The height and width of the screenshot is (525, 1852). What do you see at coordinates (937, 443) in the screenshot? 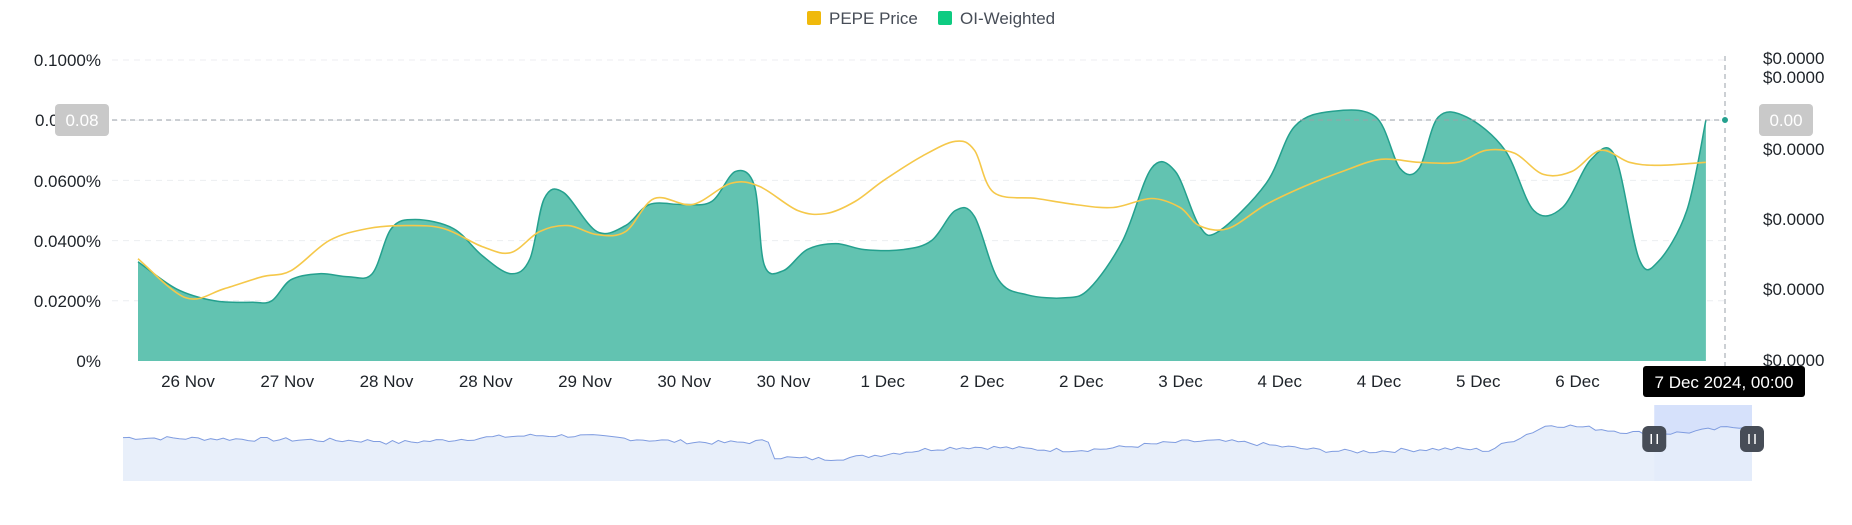
I see `navigator-line` at bounding box center [937, 443].